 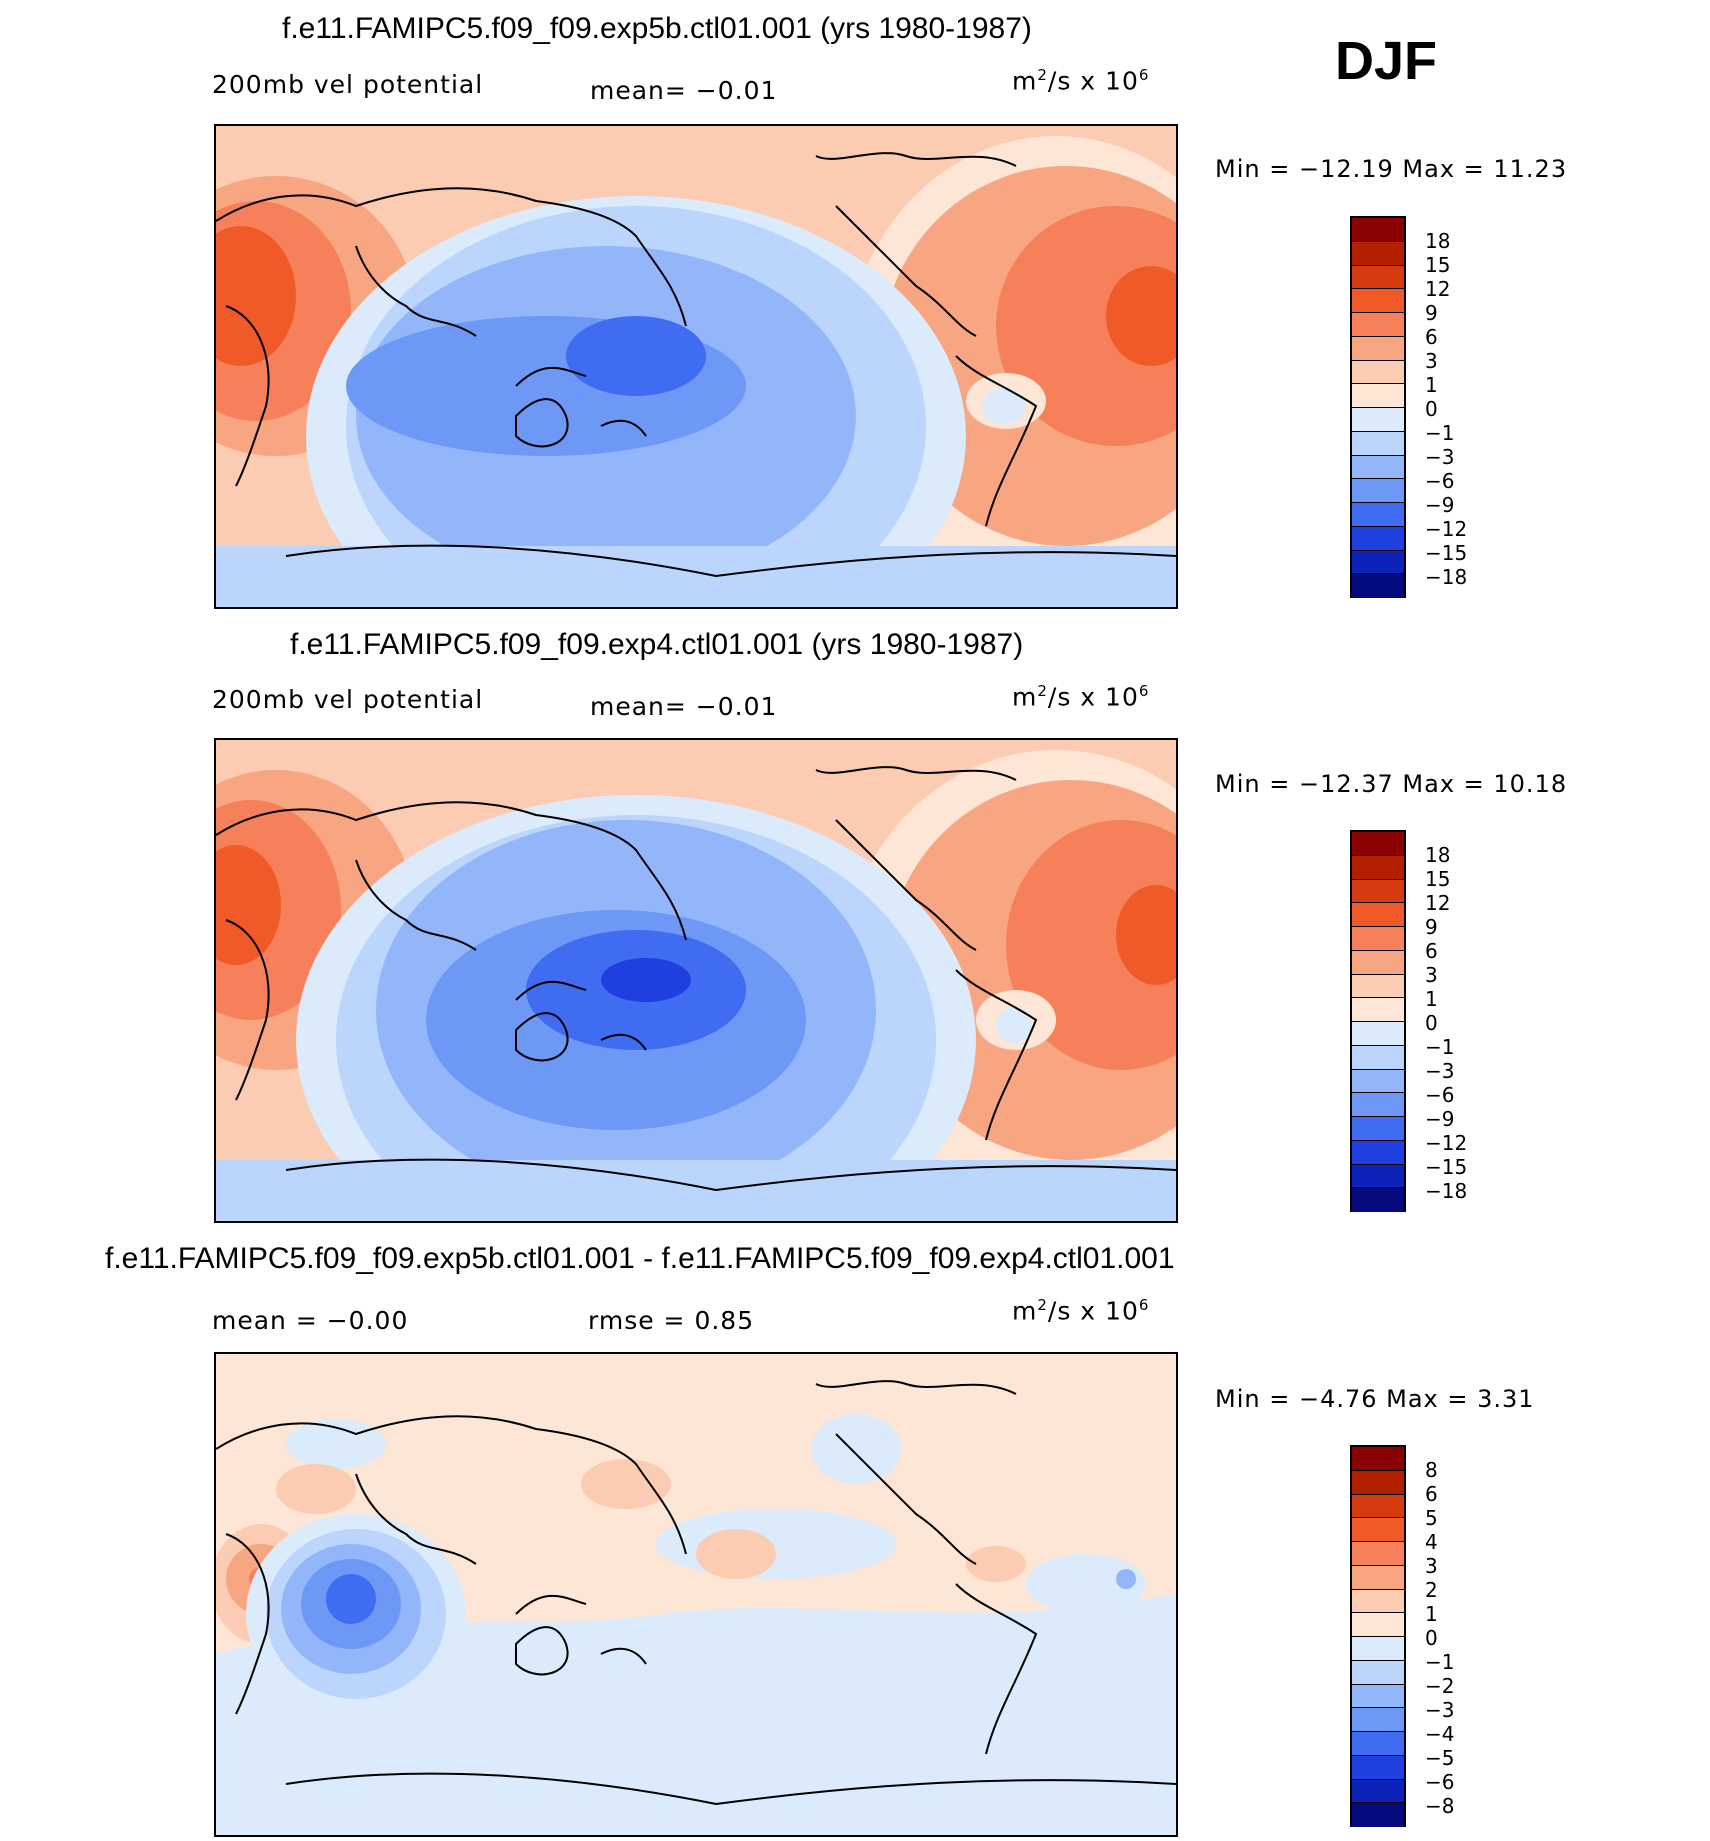 I want to click on panel2-minmax: Min = −12.37 Max = 10.18, so click(x=1391, y=784).